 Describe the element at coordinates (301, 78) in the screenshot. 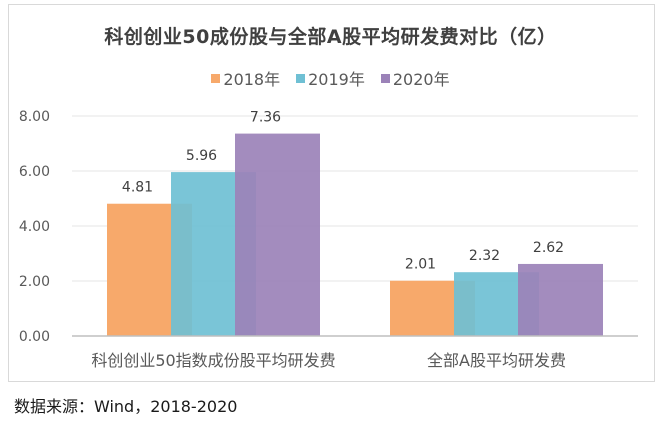

I see `legend-swatch-2019` at that location.